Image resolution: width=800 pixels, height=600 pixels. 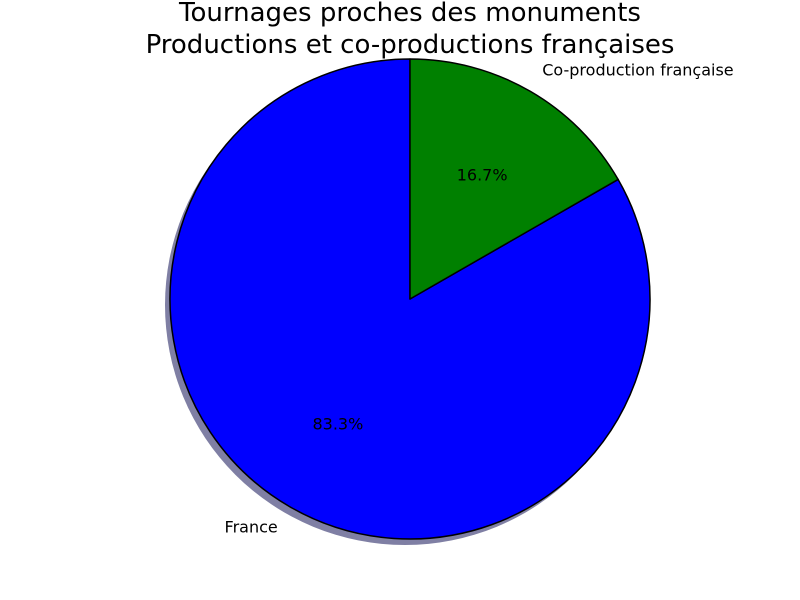 I want to click on slice-label-france: France, so click(x=251, y=526).